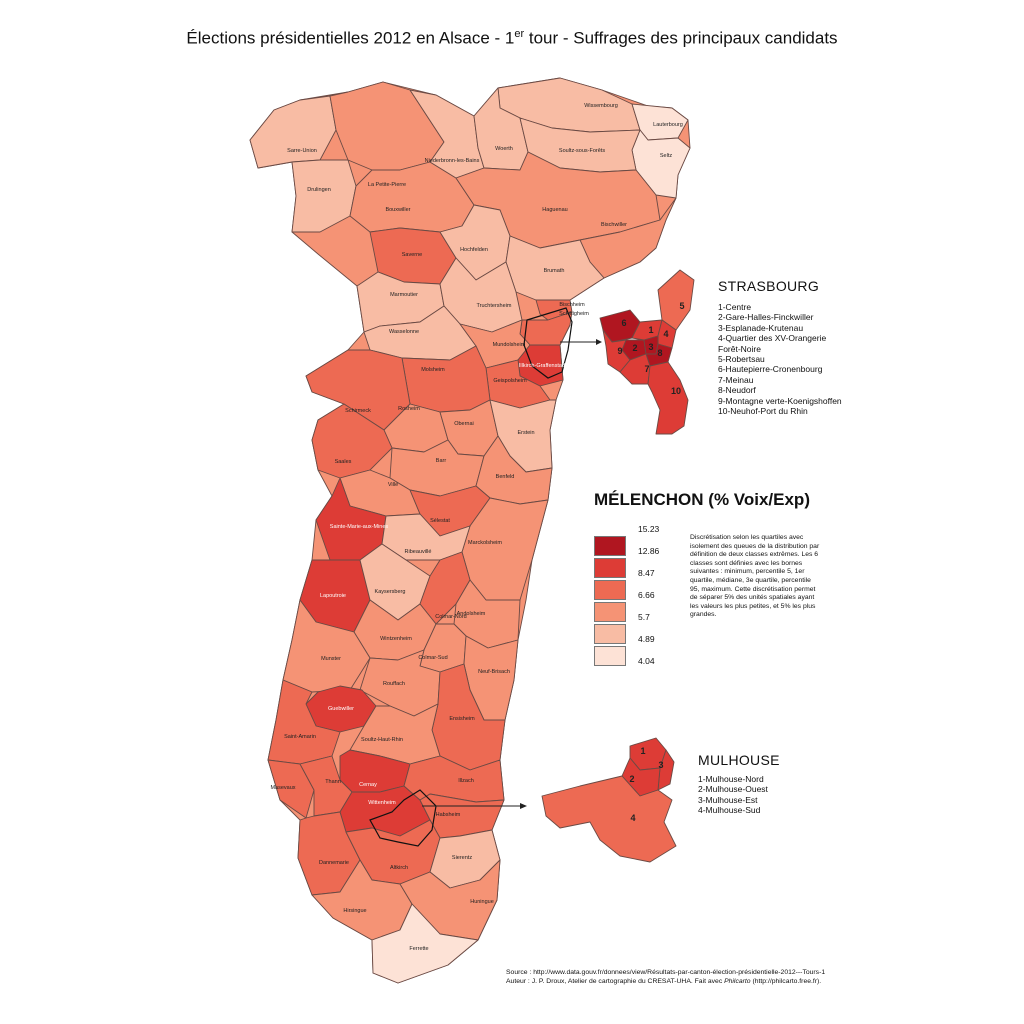  I want to click on canton-label: Villé, so click(393, 485).